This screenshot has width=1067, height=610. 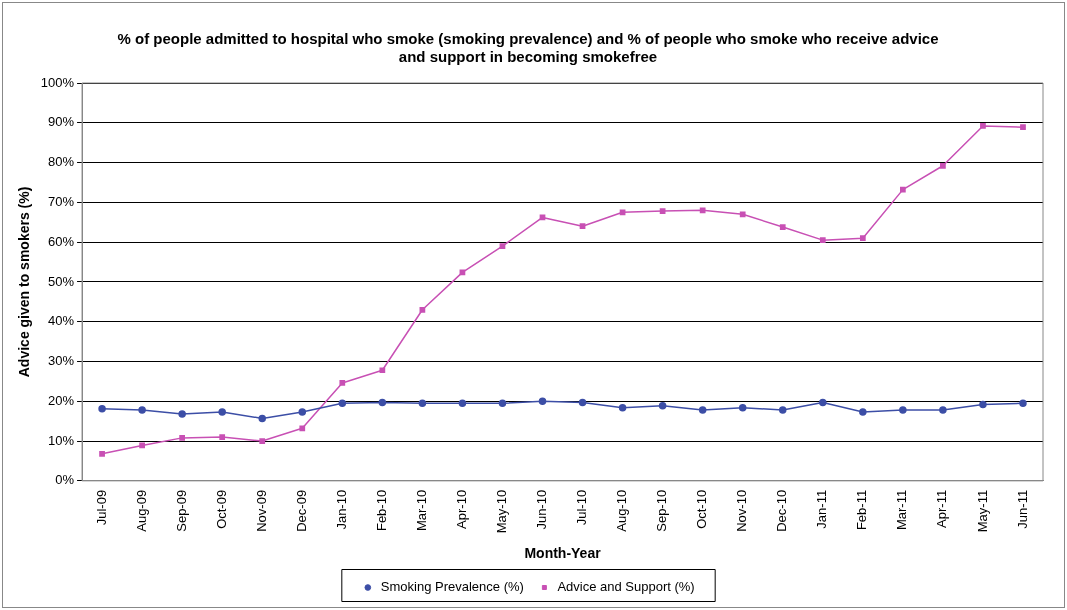 I want to click on x-tick-label: Feb-11, so click(x=862, y=510).